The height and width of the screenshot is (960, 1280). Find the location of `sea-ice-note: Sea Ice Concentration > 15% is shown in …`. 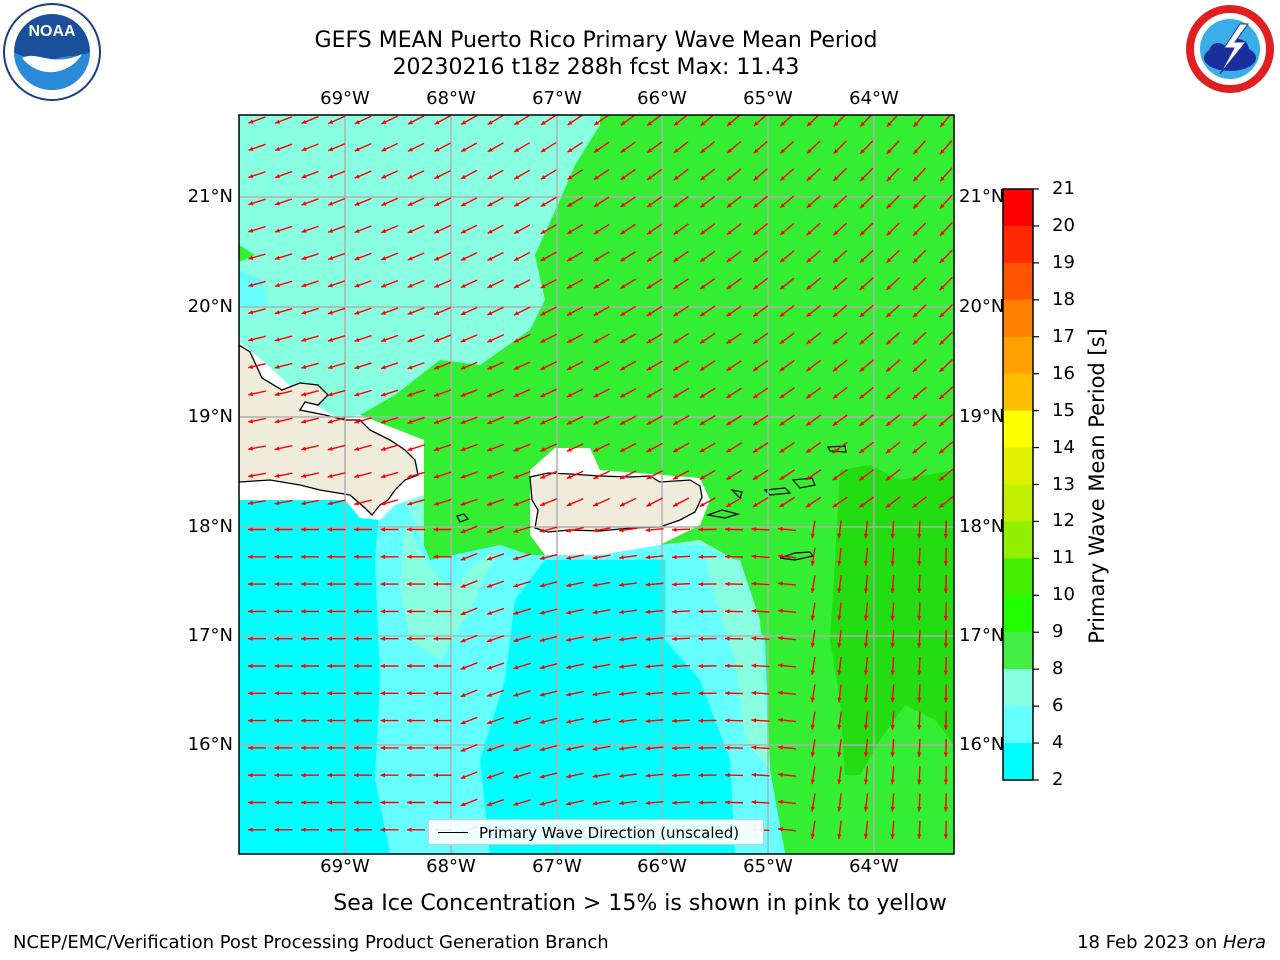

sea-ice-note: Sea Ice Concentration > 15% is shown in … is located at coordinates (640, 903).